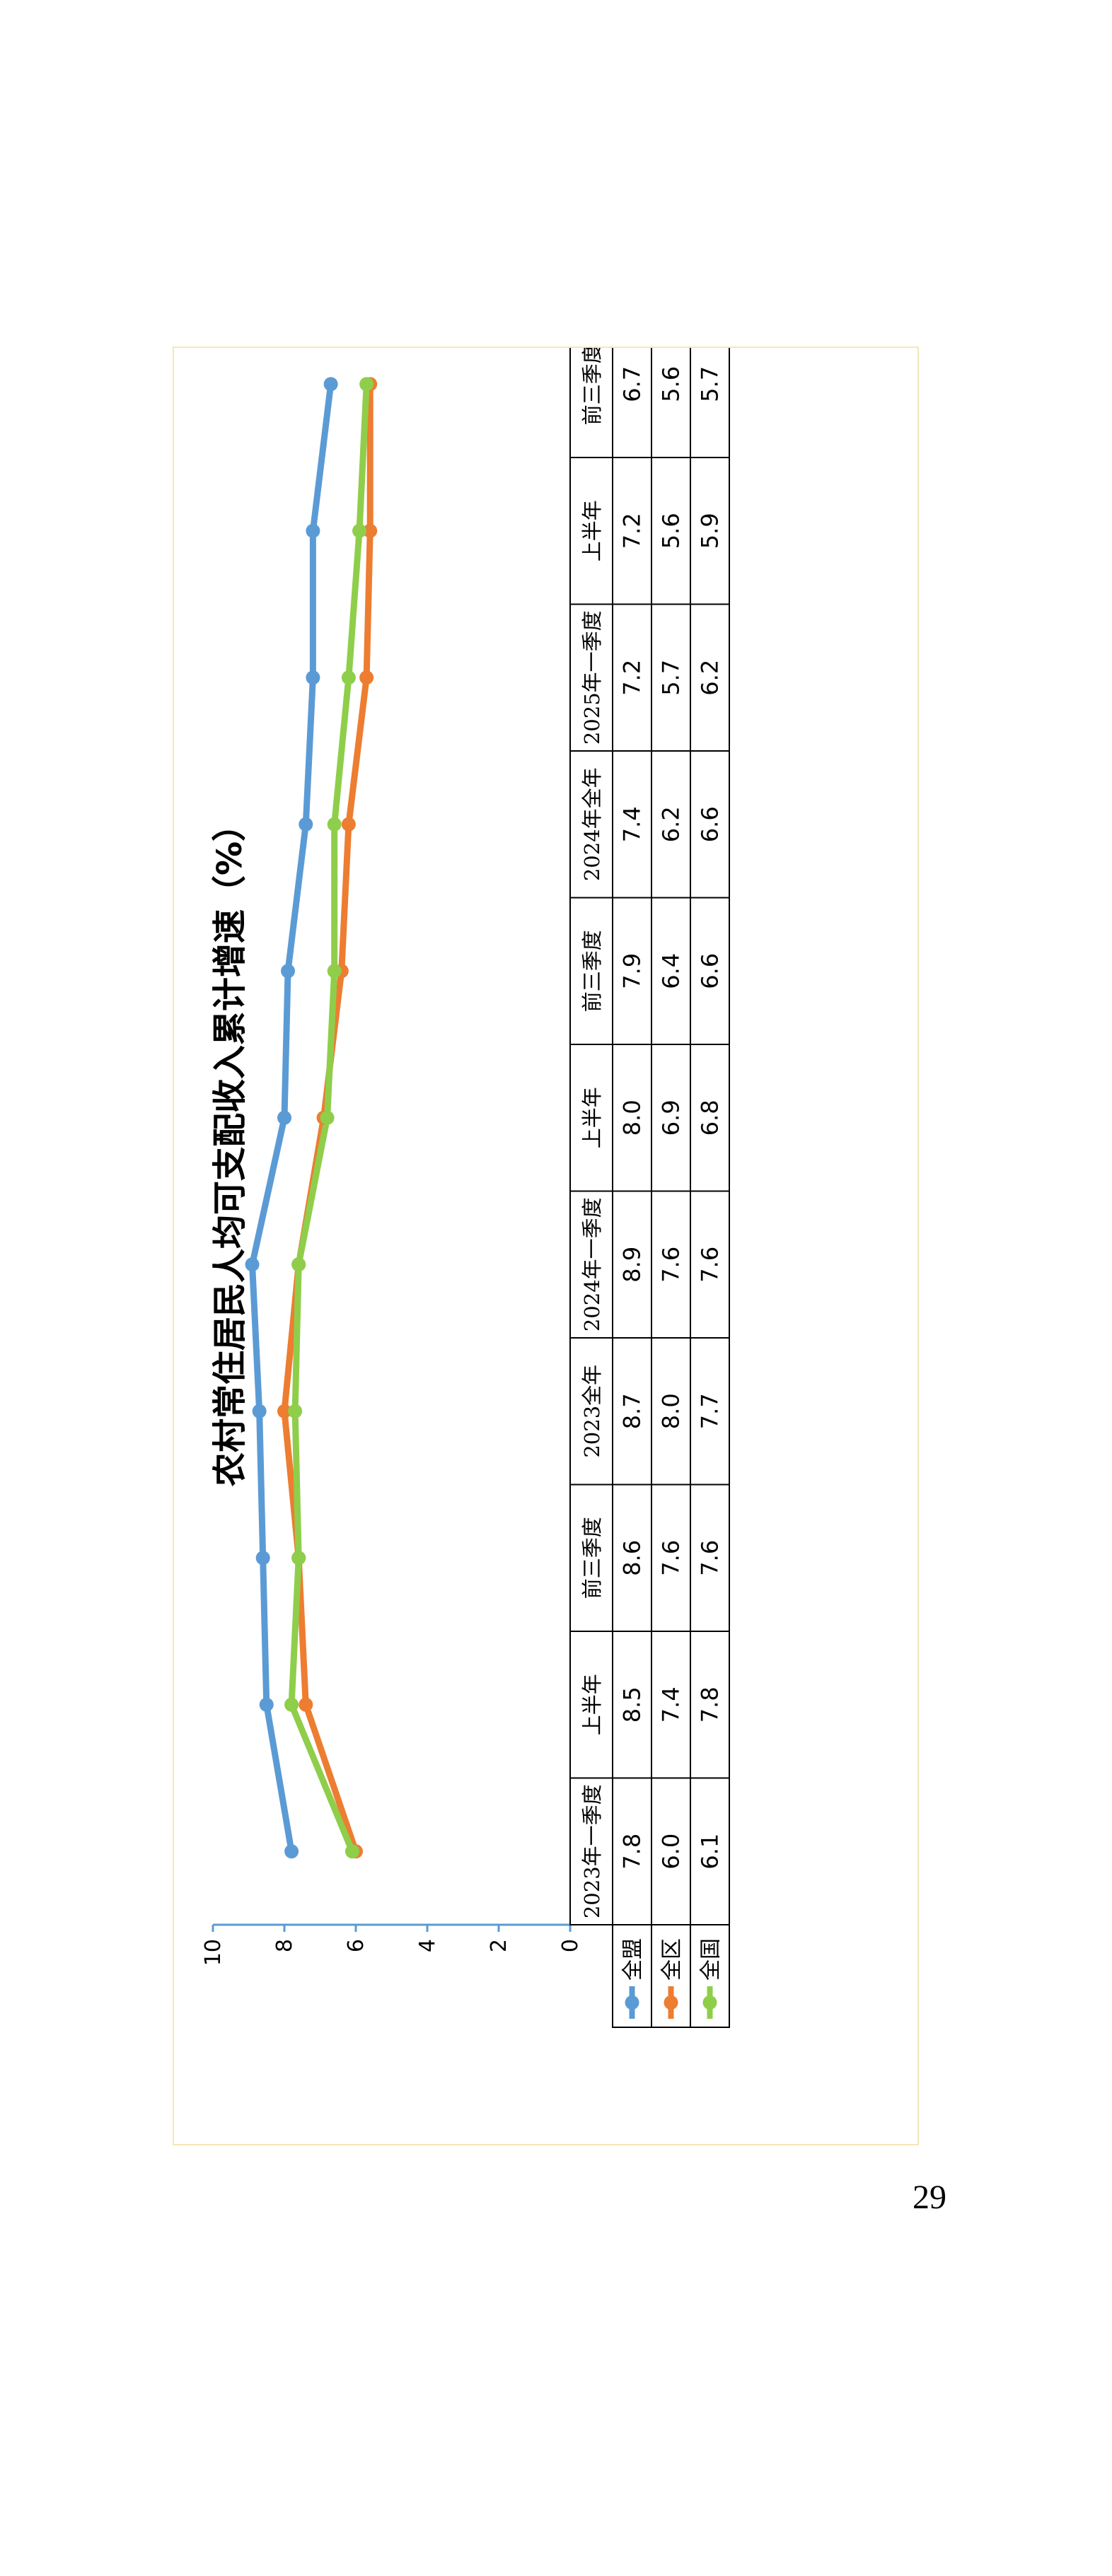 This screenshot has width=1112, height=2576. Describe the element at coordinates (632, 1704) in the screenshot. I see `table-value: 8.5` at that location.